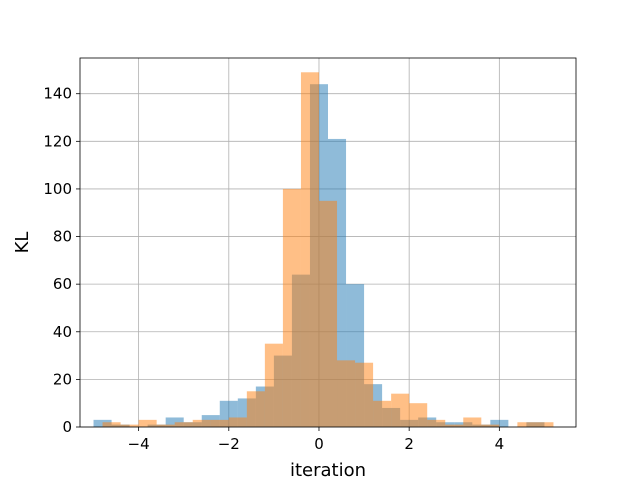  I want to click on x-tick-label: 0, so click(319, 444).